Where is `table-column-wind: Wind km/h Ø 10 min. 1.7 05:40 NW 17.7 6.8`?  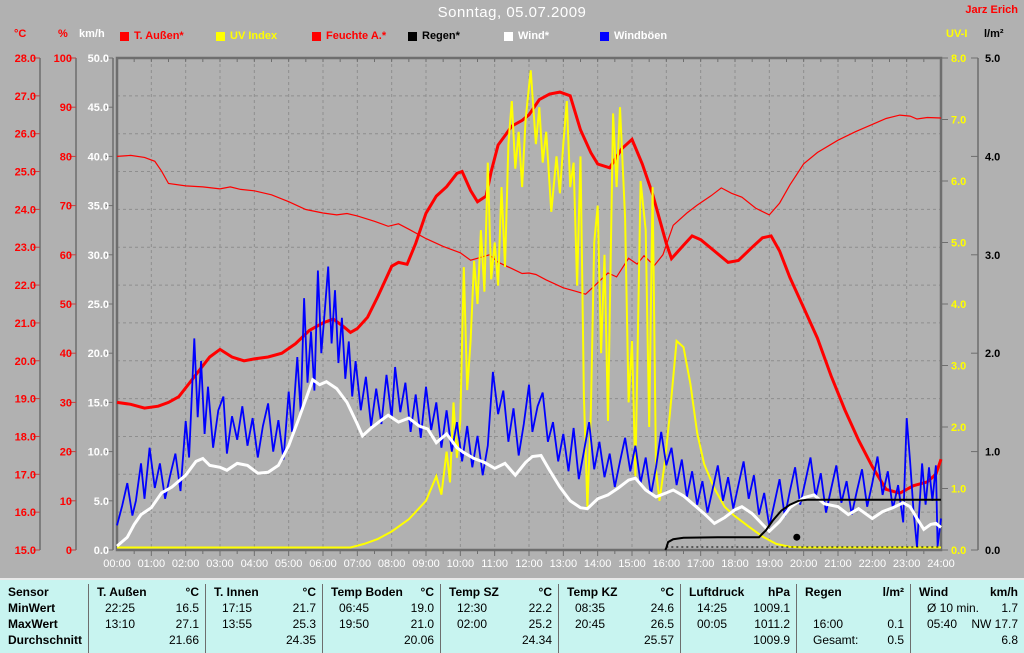 table-column-wind: Wind km/h Ø 10 min. 1.7 05:40 NW 17.7 6.8 is located at coordinates (967, 618).